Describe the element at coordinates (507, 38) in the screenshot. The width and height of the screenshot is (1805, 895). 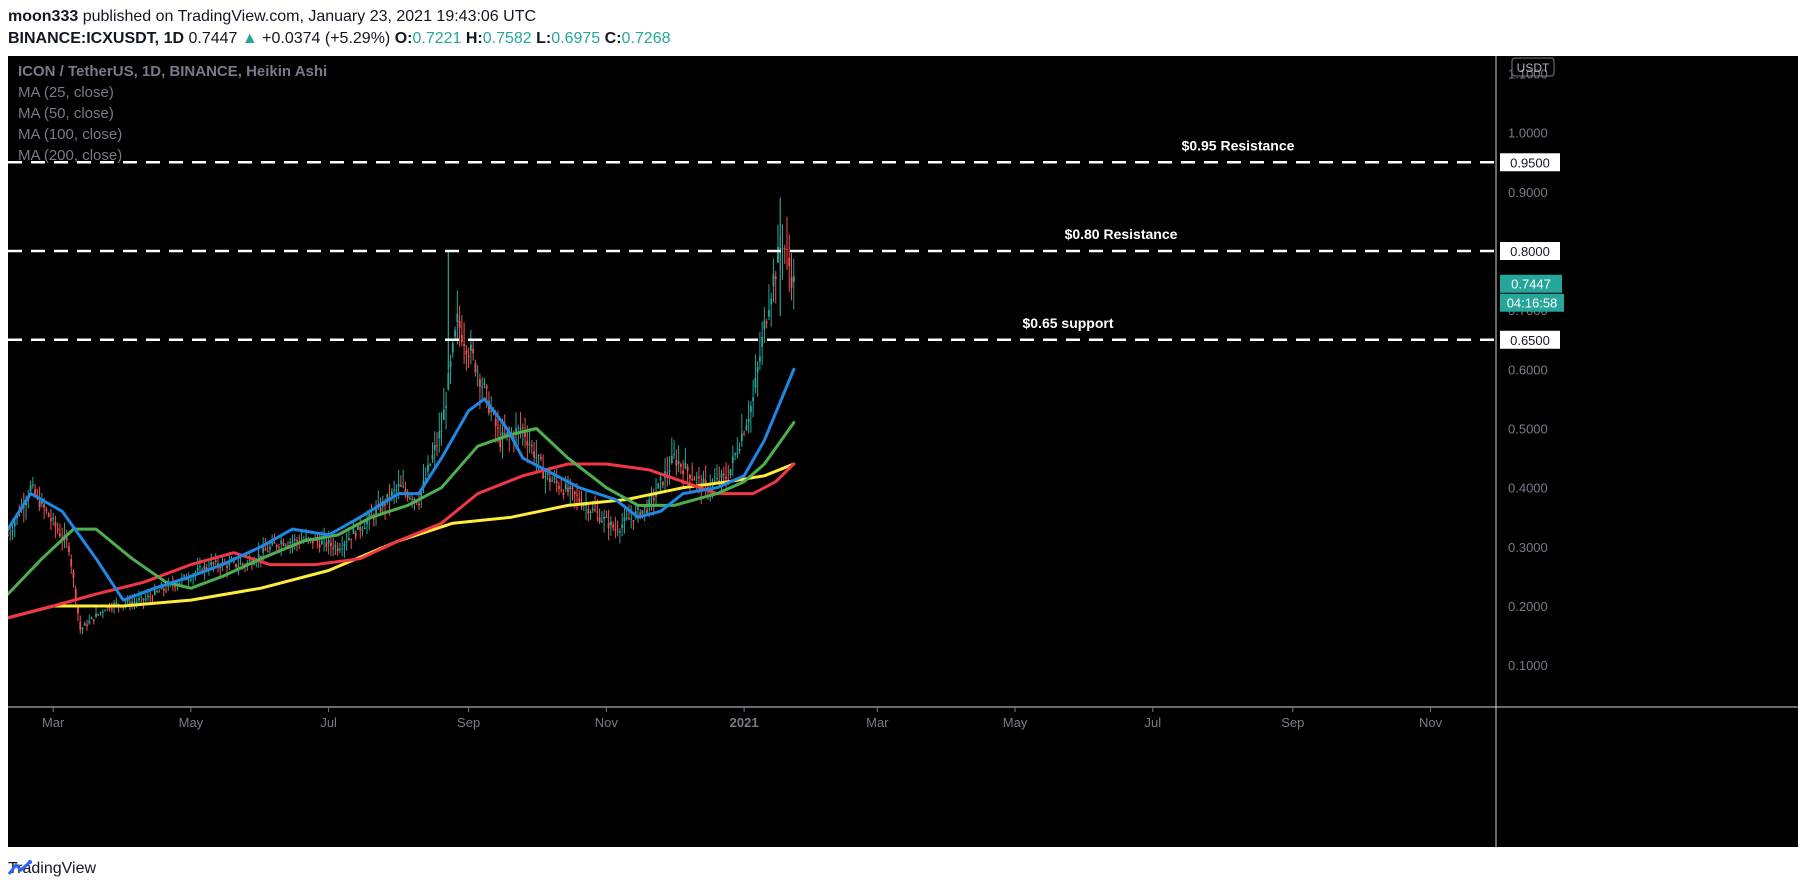
I see `high-value: 0.7582` at that location.